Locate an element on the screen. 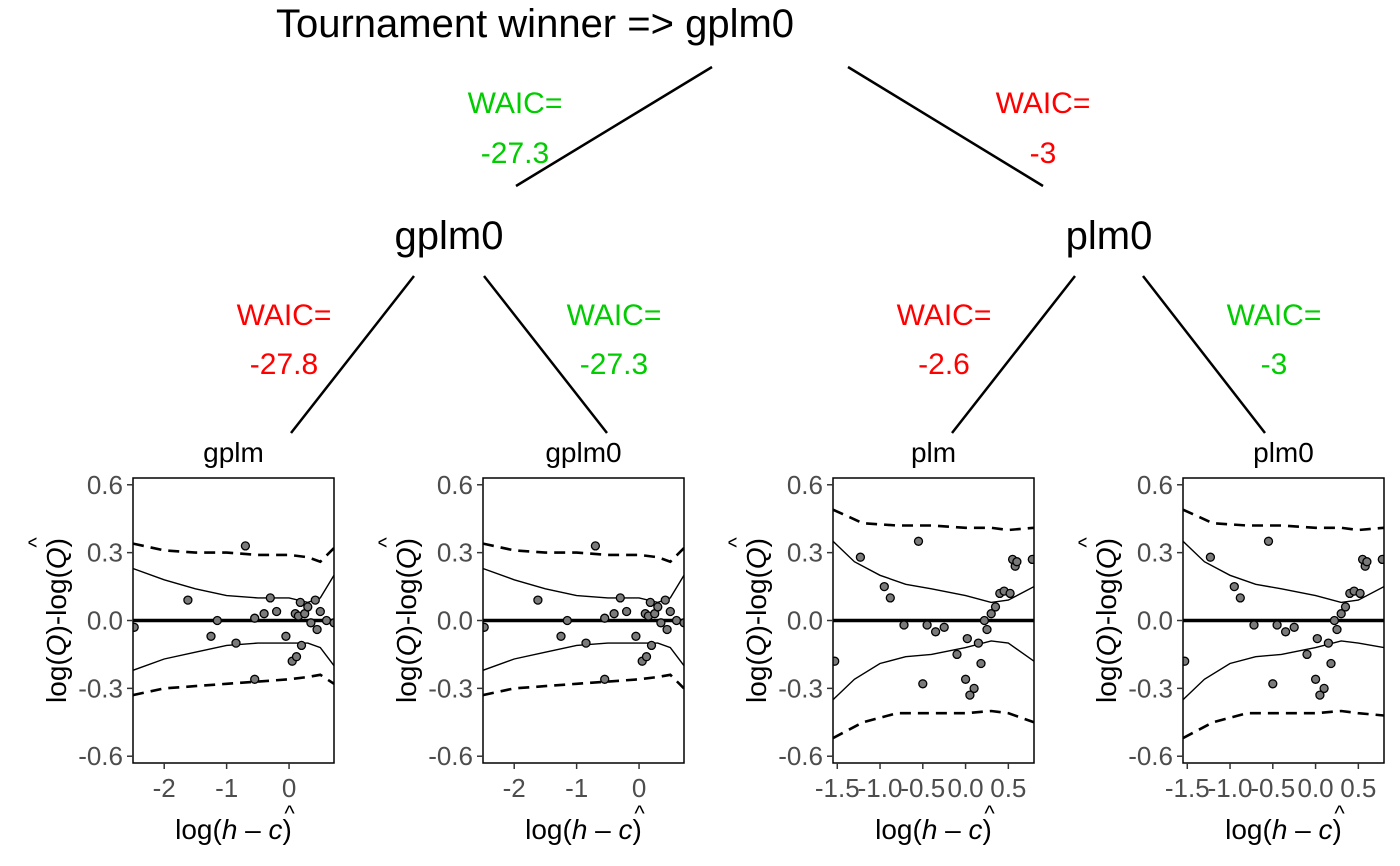  waic-value: -27.8 is located at coordinates (284, 364).